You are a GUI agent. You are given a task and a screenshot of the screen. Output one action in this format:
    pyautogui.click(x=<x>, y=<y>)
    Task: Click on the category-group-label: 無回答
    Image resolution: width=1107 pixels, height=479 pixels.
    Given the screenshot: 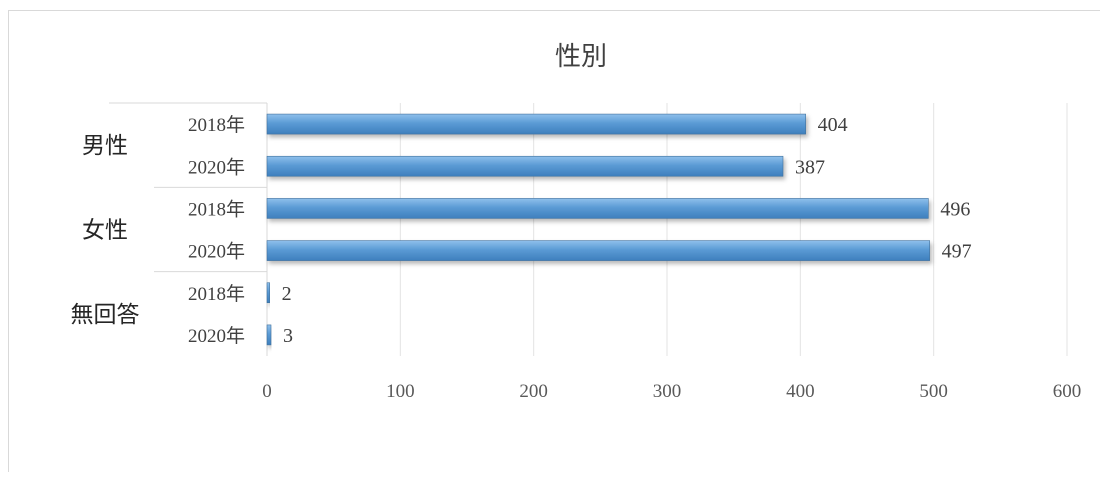 What is the action you would take?
    pyautogui.click(x=105, y=315)
    